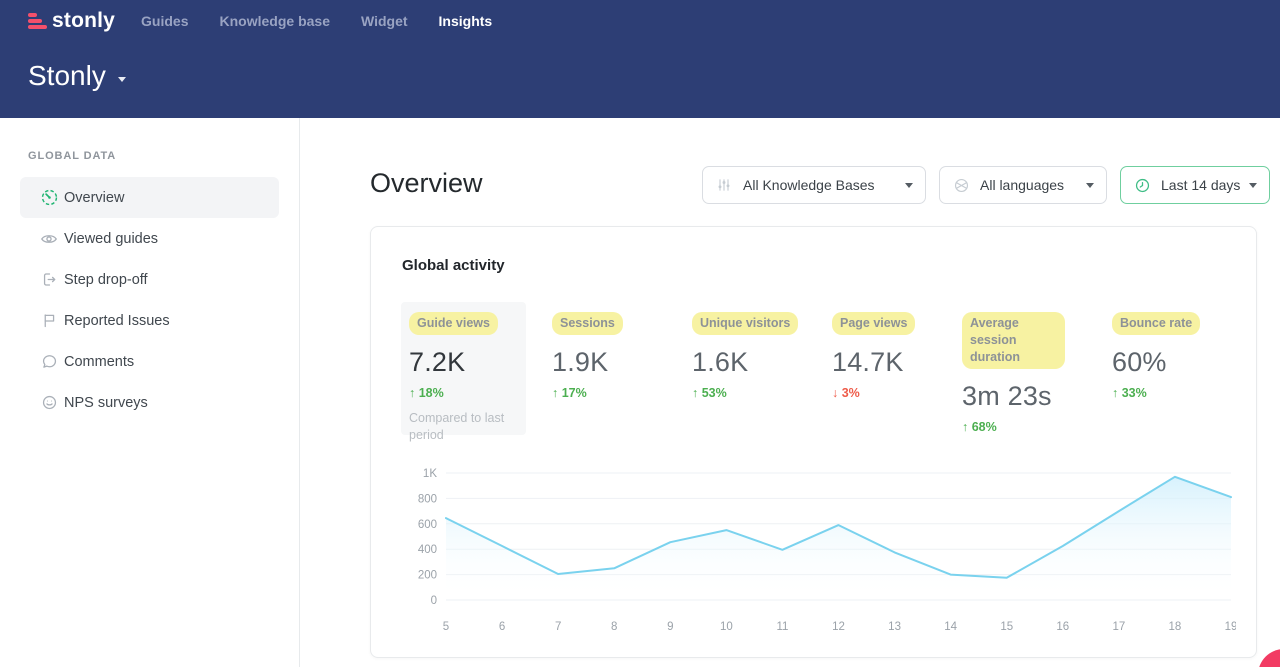 The height and width of the screenshot is (667, 1280). Describe the element at coordinates (558, 627) in the screenshot. I see `svg-text: 7` at that location.